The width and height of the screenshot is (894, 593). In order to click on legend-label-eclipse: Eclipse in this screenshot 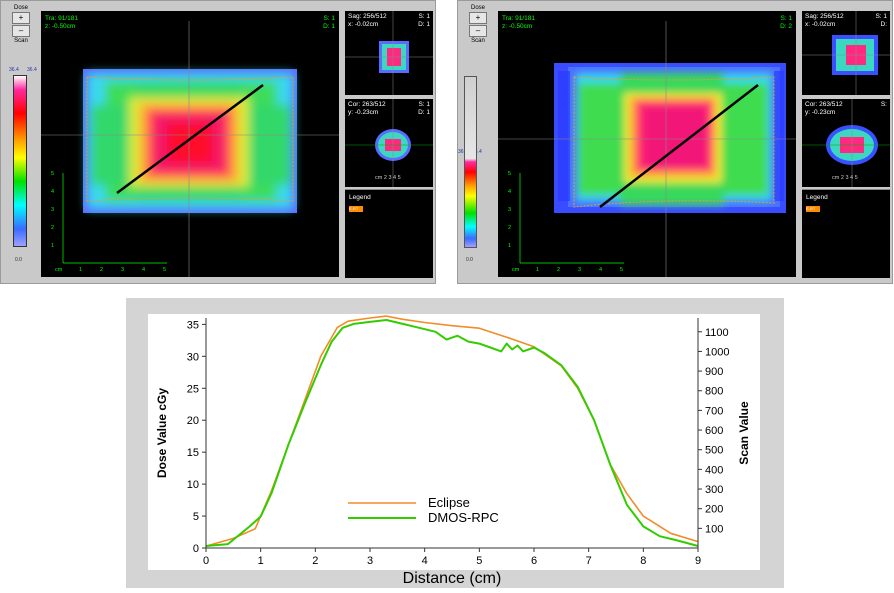, I will do `click(449, 502)`.